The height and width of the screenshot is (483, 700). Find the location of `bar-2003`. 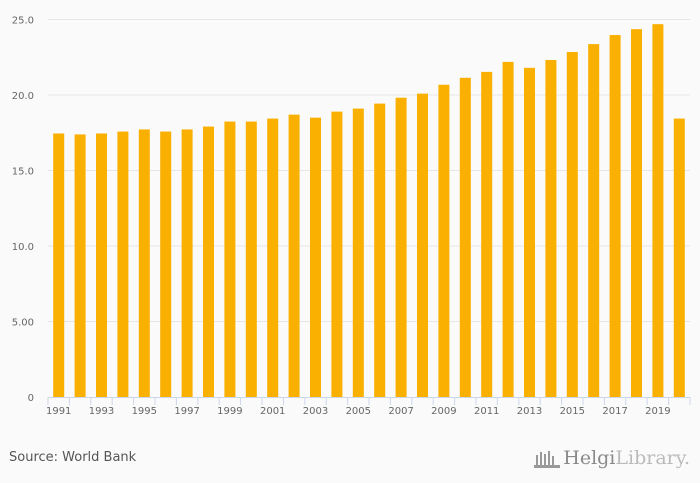

bar-2003 is located at coordinates (315, 257).